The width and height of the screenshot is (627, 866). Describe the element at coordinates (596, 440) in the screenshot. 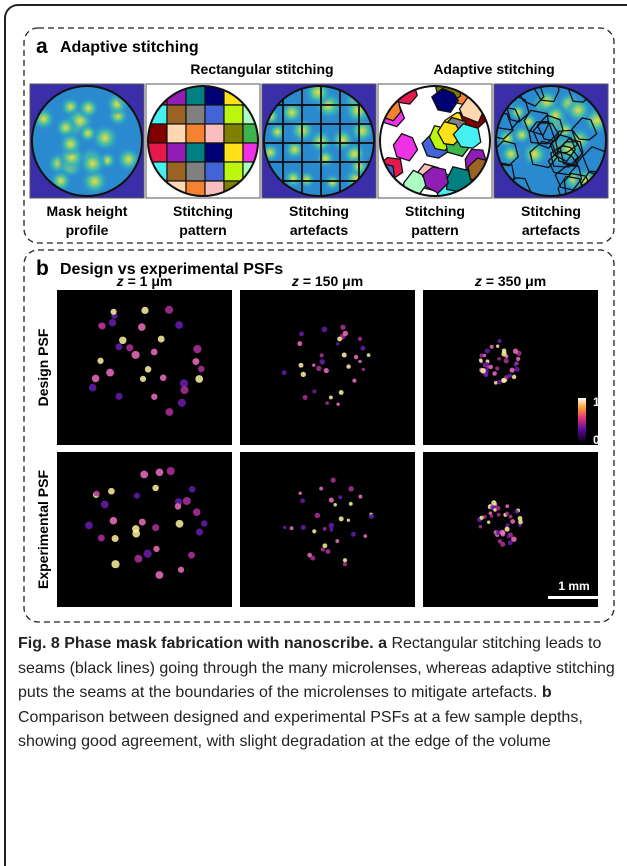

I see `colorbar-label: 0` at that location.